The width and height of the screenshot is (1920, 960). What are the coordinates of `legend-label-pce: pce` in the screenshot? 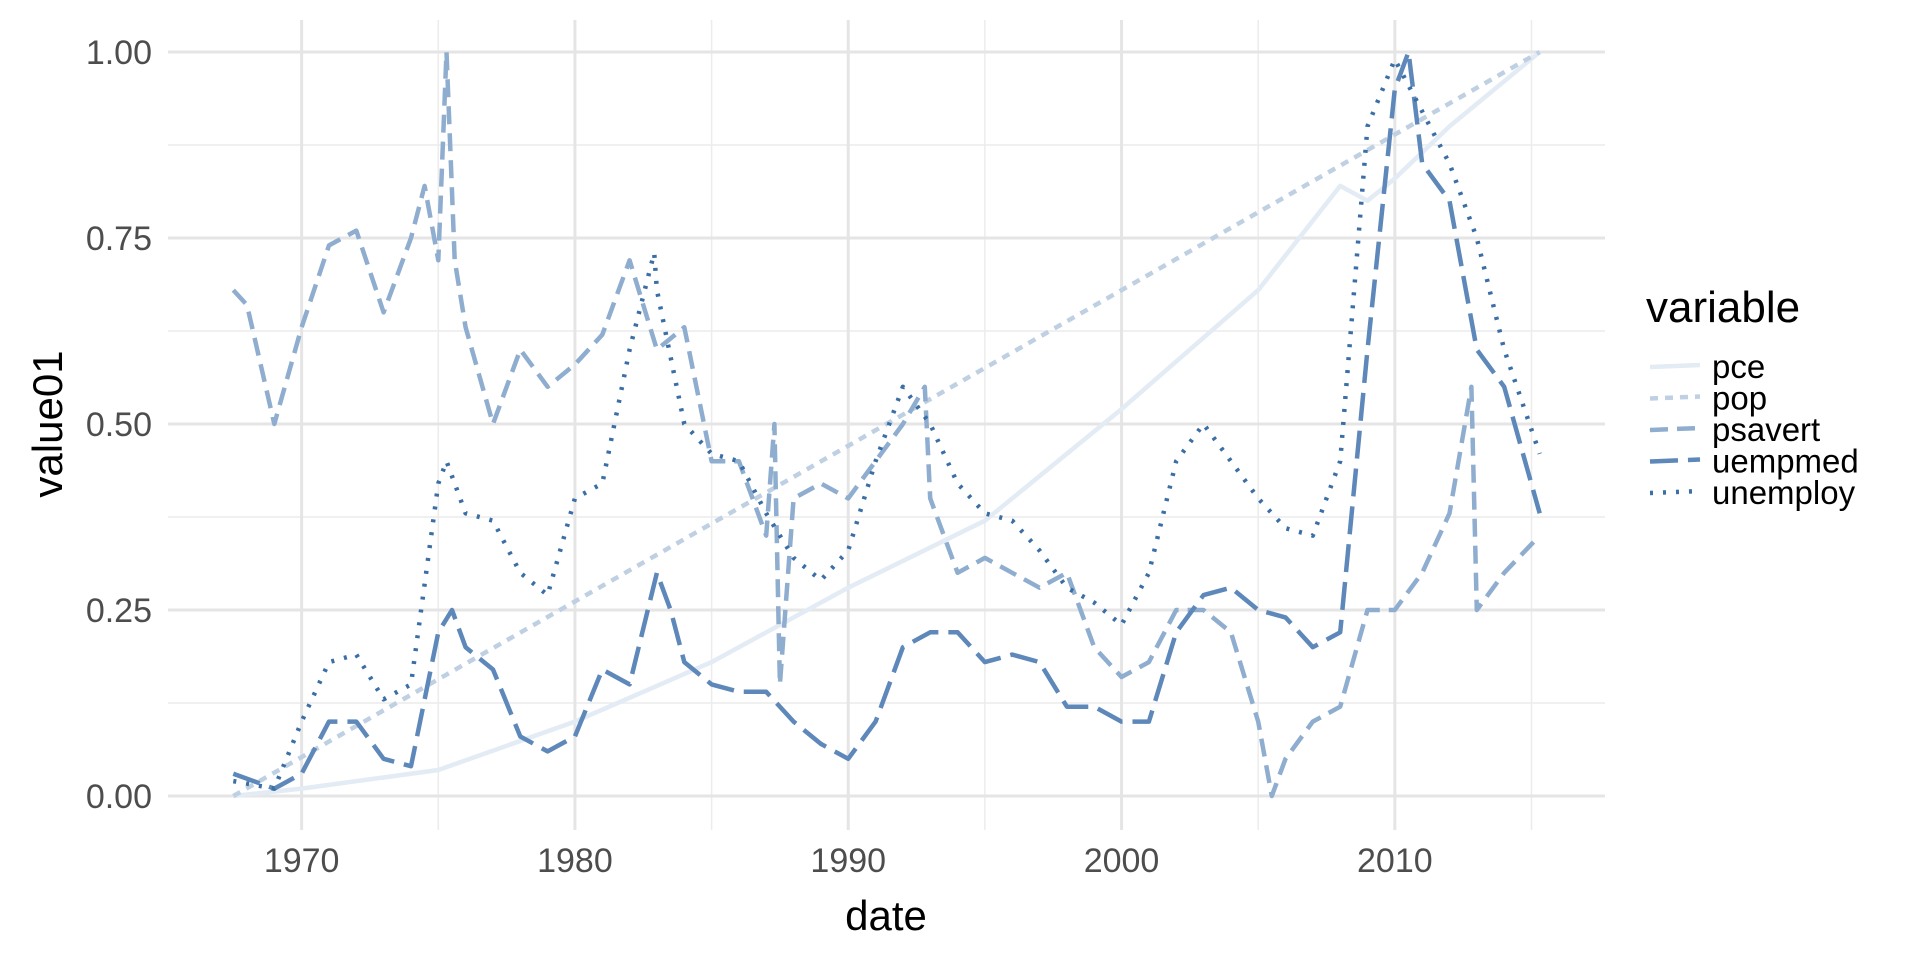 It's located at (1738, 366).